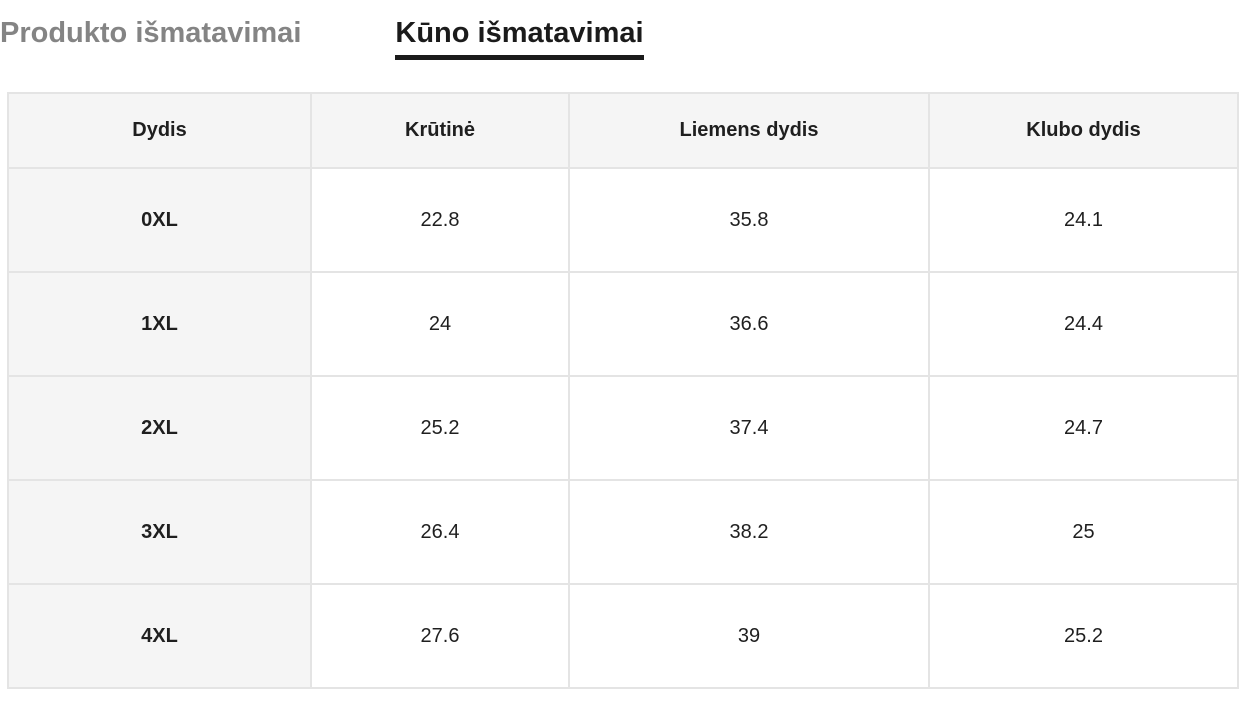 The height and width of the screenshot is (704, 1244). I want to click on measurement-value-cell: 37.4, so click(749, 428).